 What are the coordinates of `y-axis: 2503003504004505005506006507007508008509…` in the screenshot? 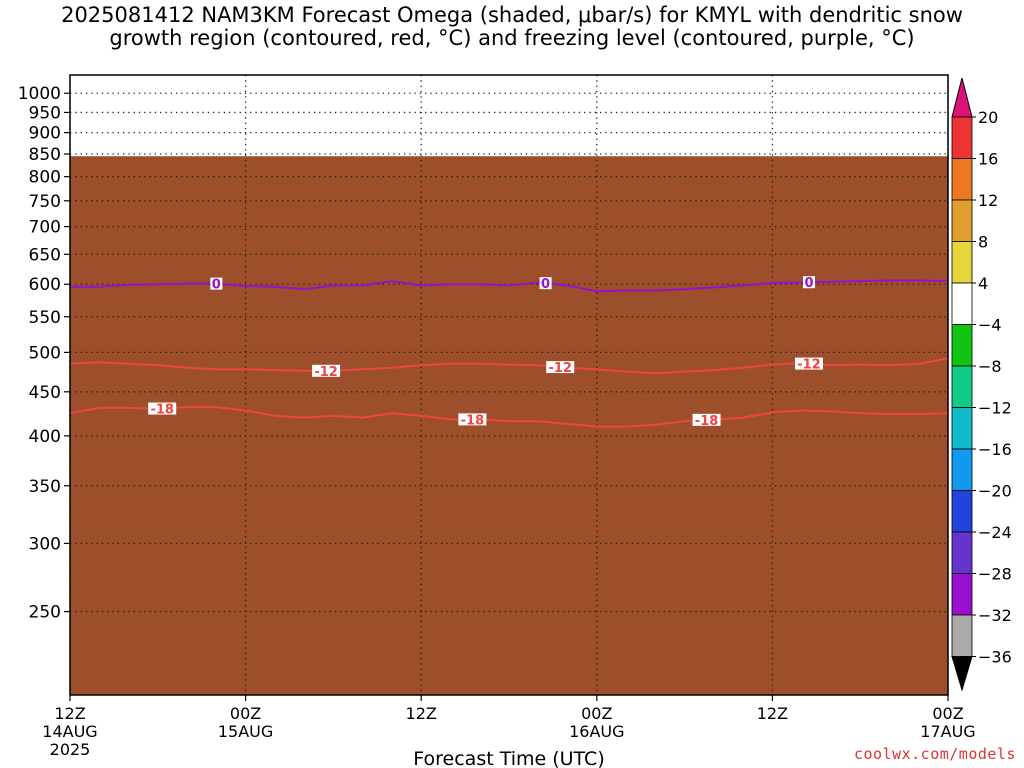 It's located at (44, 353).